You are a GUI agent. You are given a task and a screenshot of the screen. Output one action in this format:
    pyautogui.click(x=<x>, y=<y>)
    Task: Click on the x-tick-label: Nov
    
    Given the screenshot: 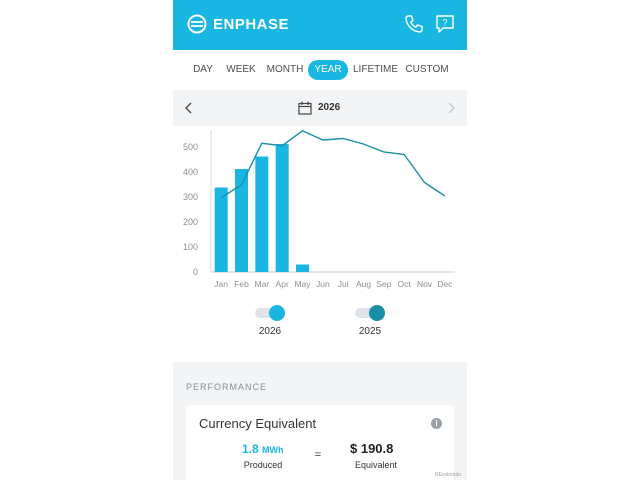 What is the action you would take?
    pyautogui.click(x=425, y=284)
    